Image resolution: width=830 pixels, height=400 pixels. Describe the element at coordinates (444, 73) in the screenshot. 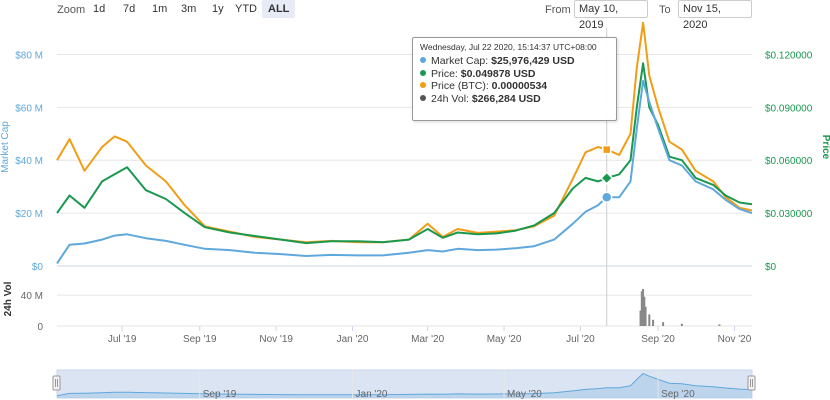

I see `tooltip-price-label: Price:` at that location.